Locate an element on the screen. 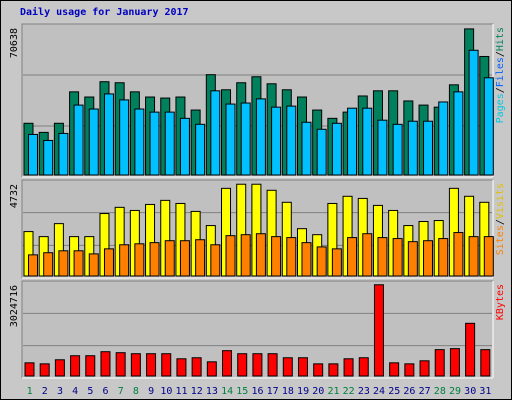 This screenshot has width=512, height=400. x-tick-label: 4 is located at coordinates (75, 391).